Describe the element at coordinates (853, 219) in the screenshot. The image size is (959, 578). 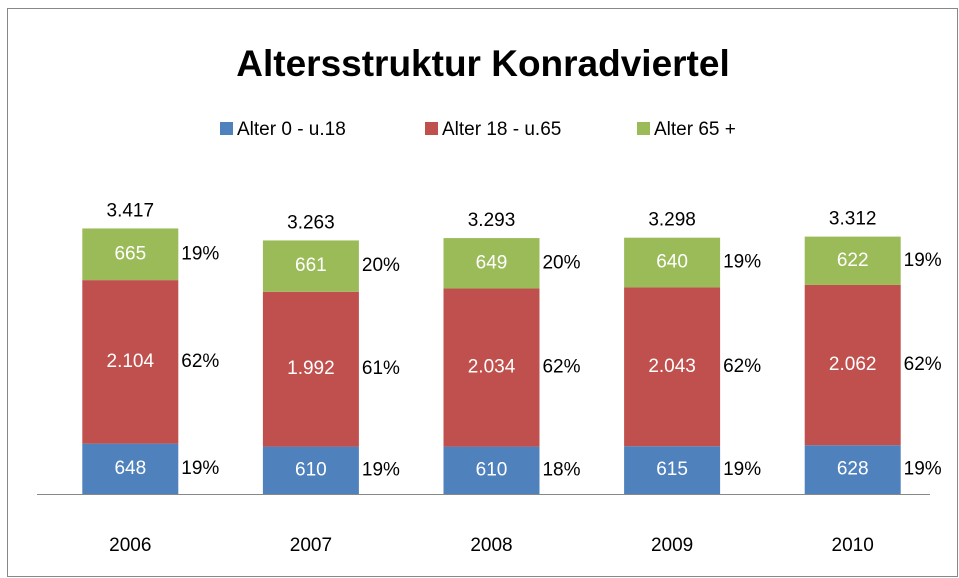
I see `total-label: 3.312` at that location.